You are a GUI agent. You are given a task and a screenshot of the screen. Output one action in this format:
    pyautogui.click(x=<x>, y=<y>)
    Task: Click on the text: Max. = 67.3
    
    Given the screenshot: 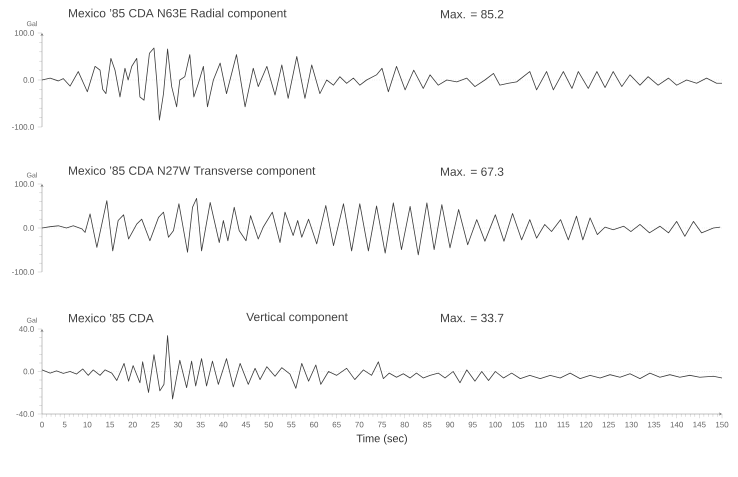 What is the action you would take?
    pyautogui.click(x=472, y=171)
    